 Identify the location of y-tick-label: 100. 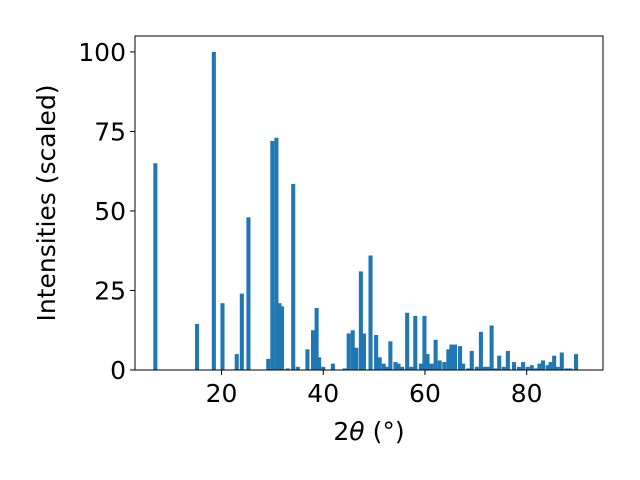
(102, 52).